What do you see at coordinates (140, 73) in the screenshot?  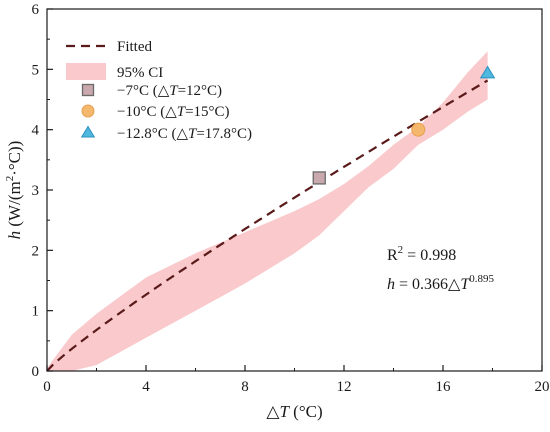 I see `legend-ci-label: 95% CI` at bounding box center [140, 73].